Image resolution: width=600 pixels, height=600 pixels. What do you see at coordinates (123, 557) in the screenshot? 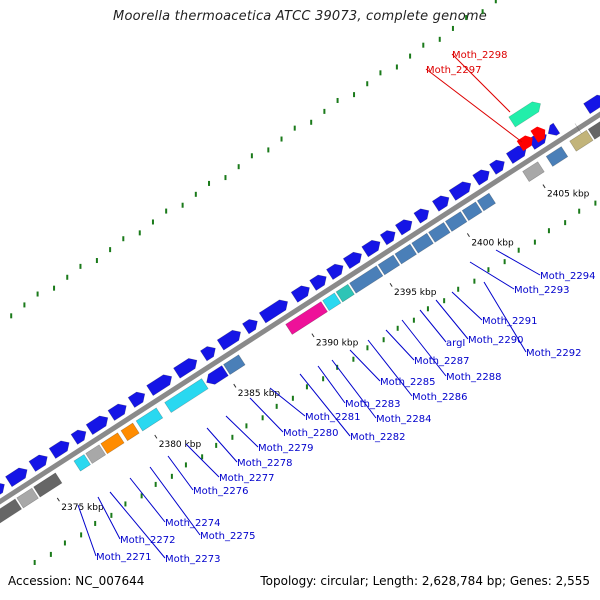
I see `gene-label: Moth_2271` at bounding box center [123, 557].